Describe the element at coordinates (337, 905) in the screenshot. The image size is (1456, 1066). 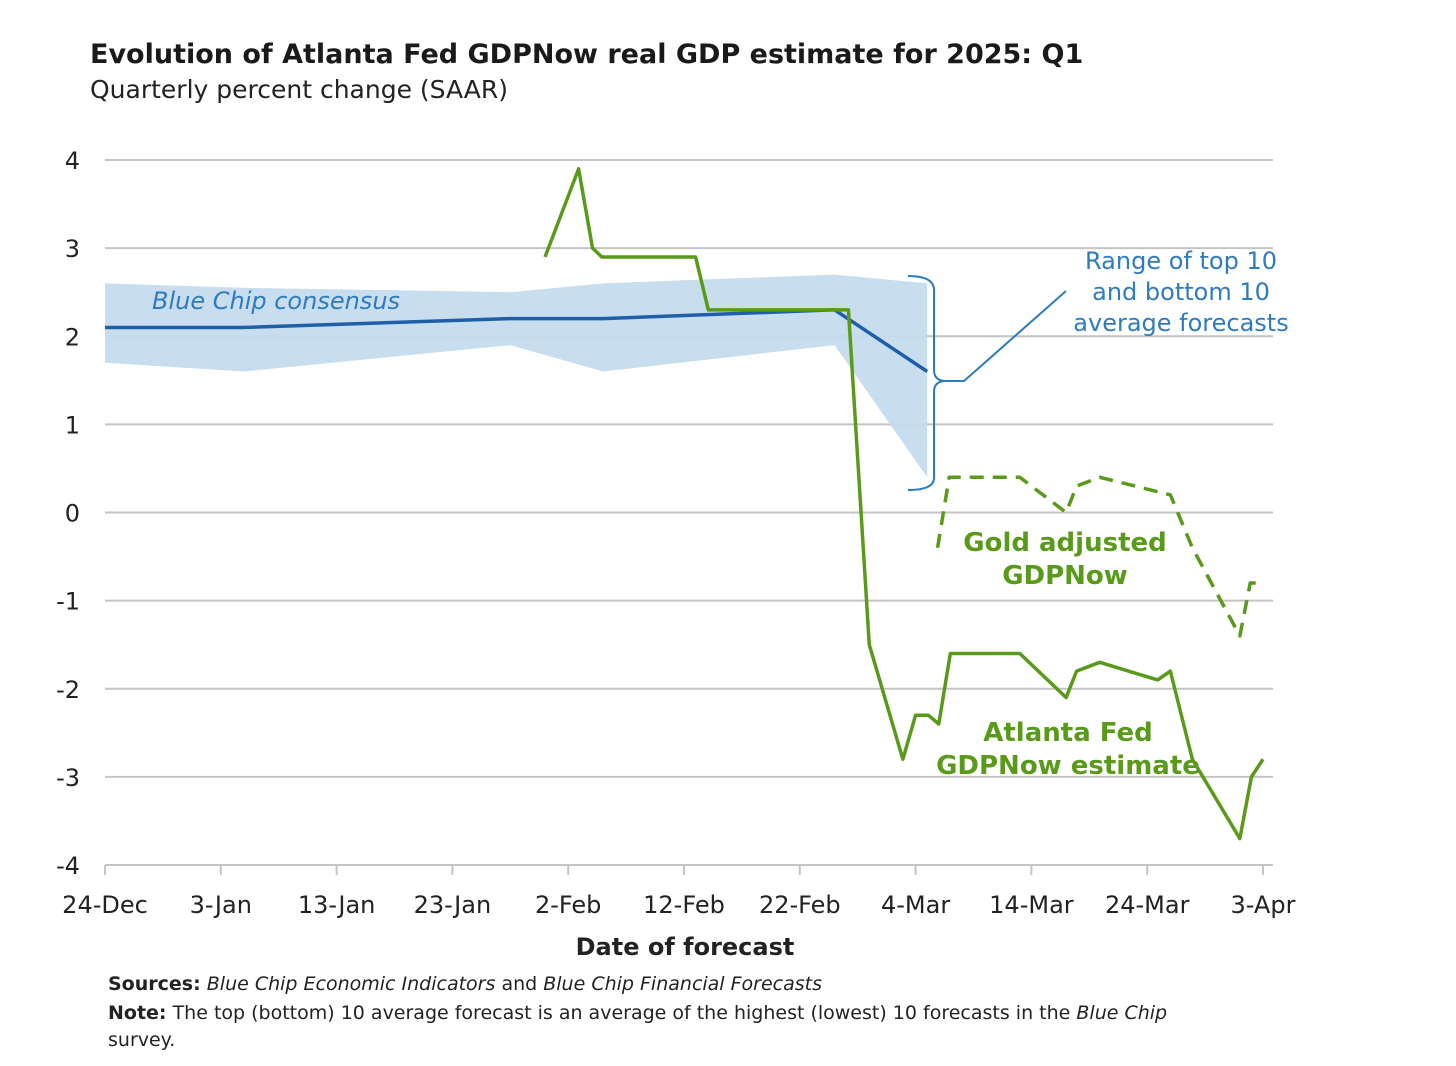
I see `x-tick-label: 13-Jan` at that location.